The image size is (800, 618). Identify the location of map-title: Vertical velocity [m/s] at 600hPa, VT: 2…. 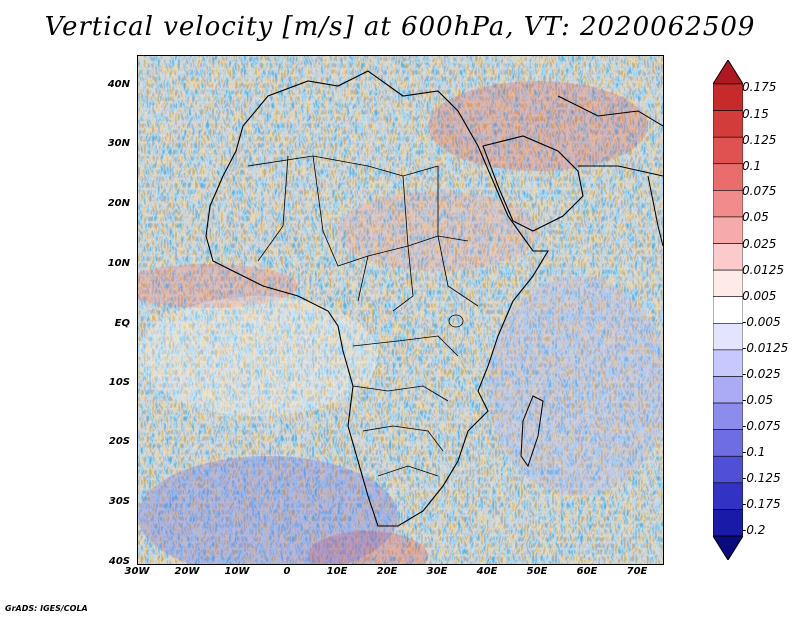
(400, 27).